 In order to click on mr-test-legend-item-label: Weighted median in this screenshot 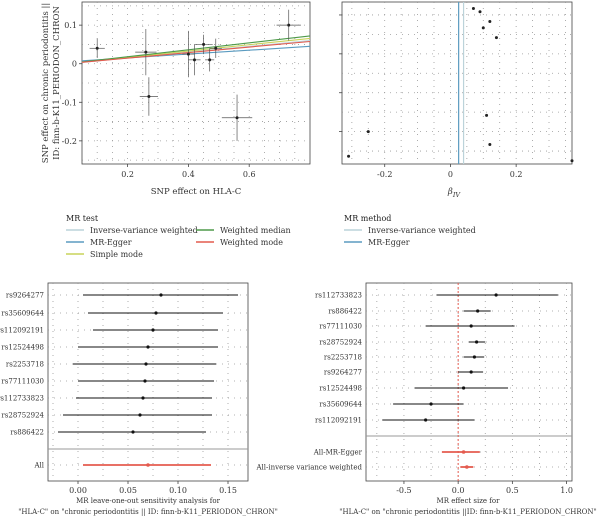, I will do `click(255, 230)`.